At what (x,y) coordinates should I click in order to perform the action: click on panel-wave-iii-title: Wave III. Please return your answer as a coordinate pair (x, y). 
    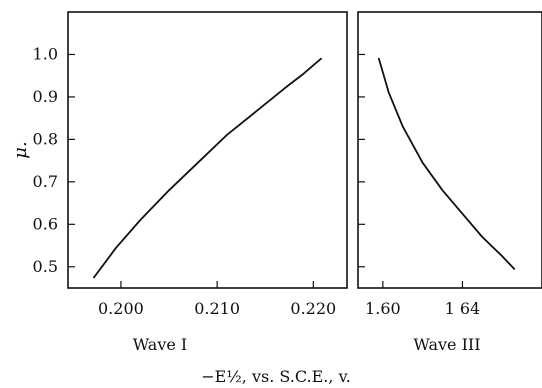
    Looking at the image, I should click on (446, 344).